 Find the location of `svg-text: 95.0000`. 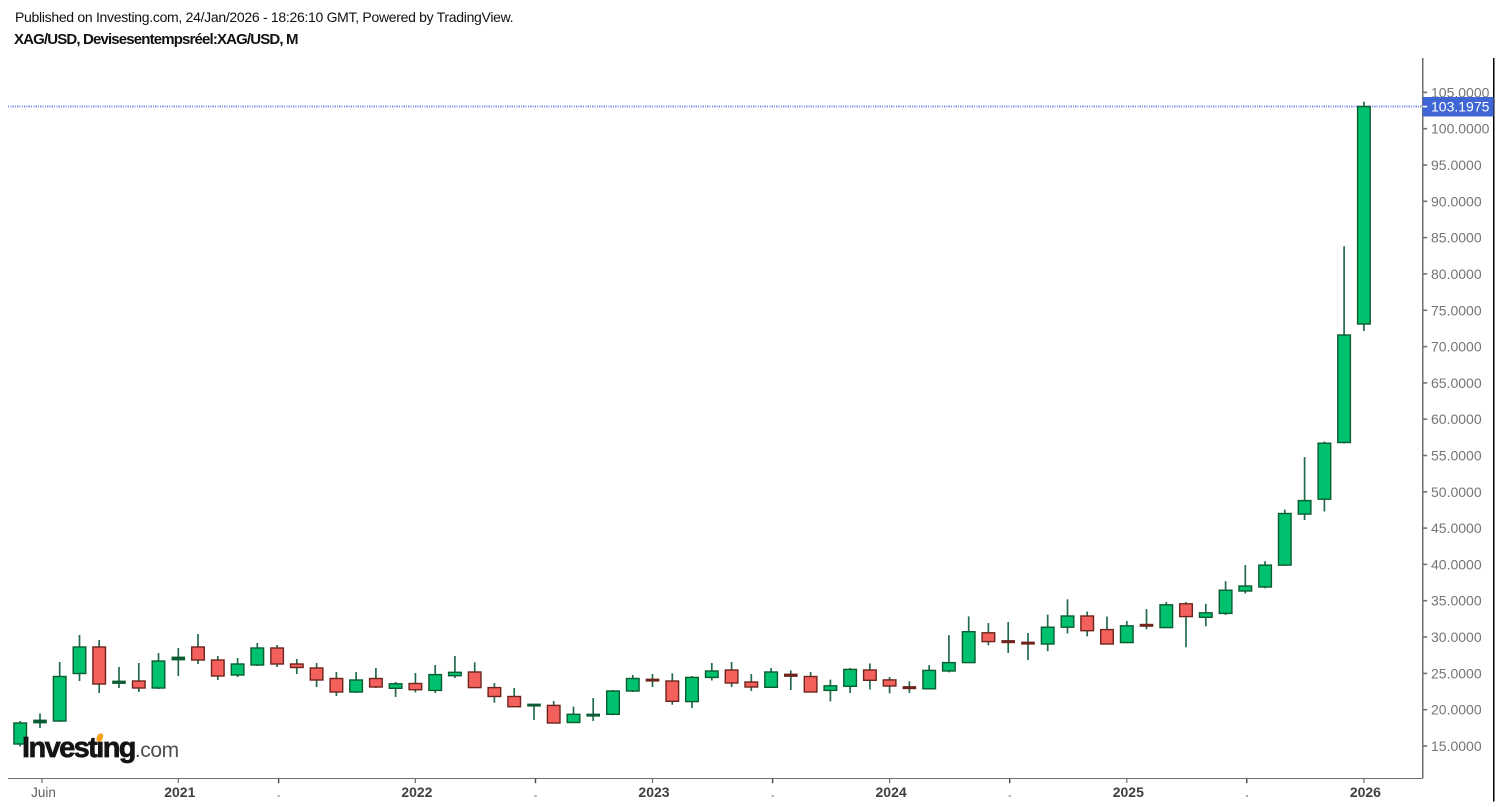

svg-text: 95.0000 is located at coordinates (1456, 165).